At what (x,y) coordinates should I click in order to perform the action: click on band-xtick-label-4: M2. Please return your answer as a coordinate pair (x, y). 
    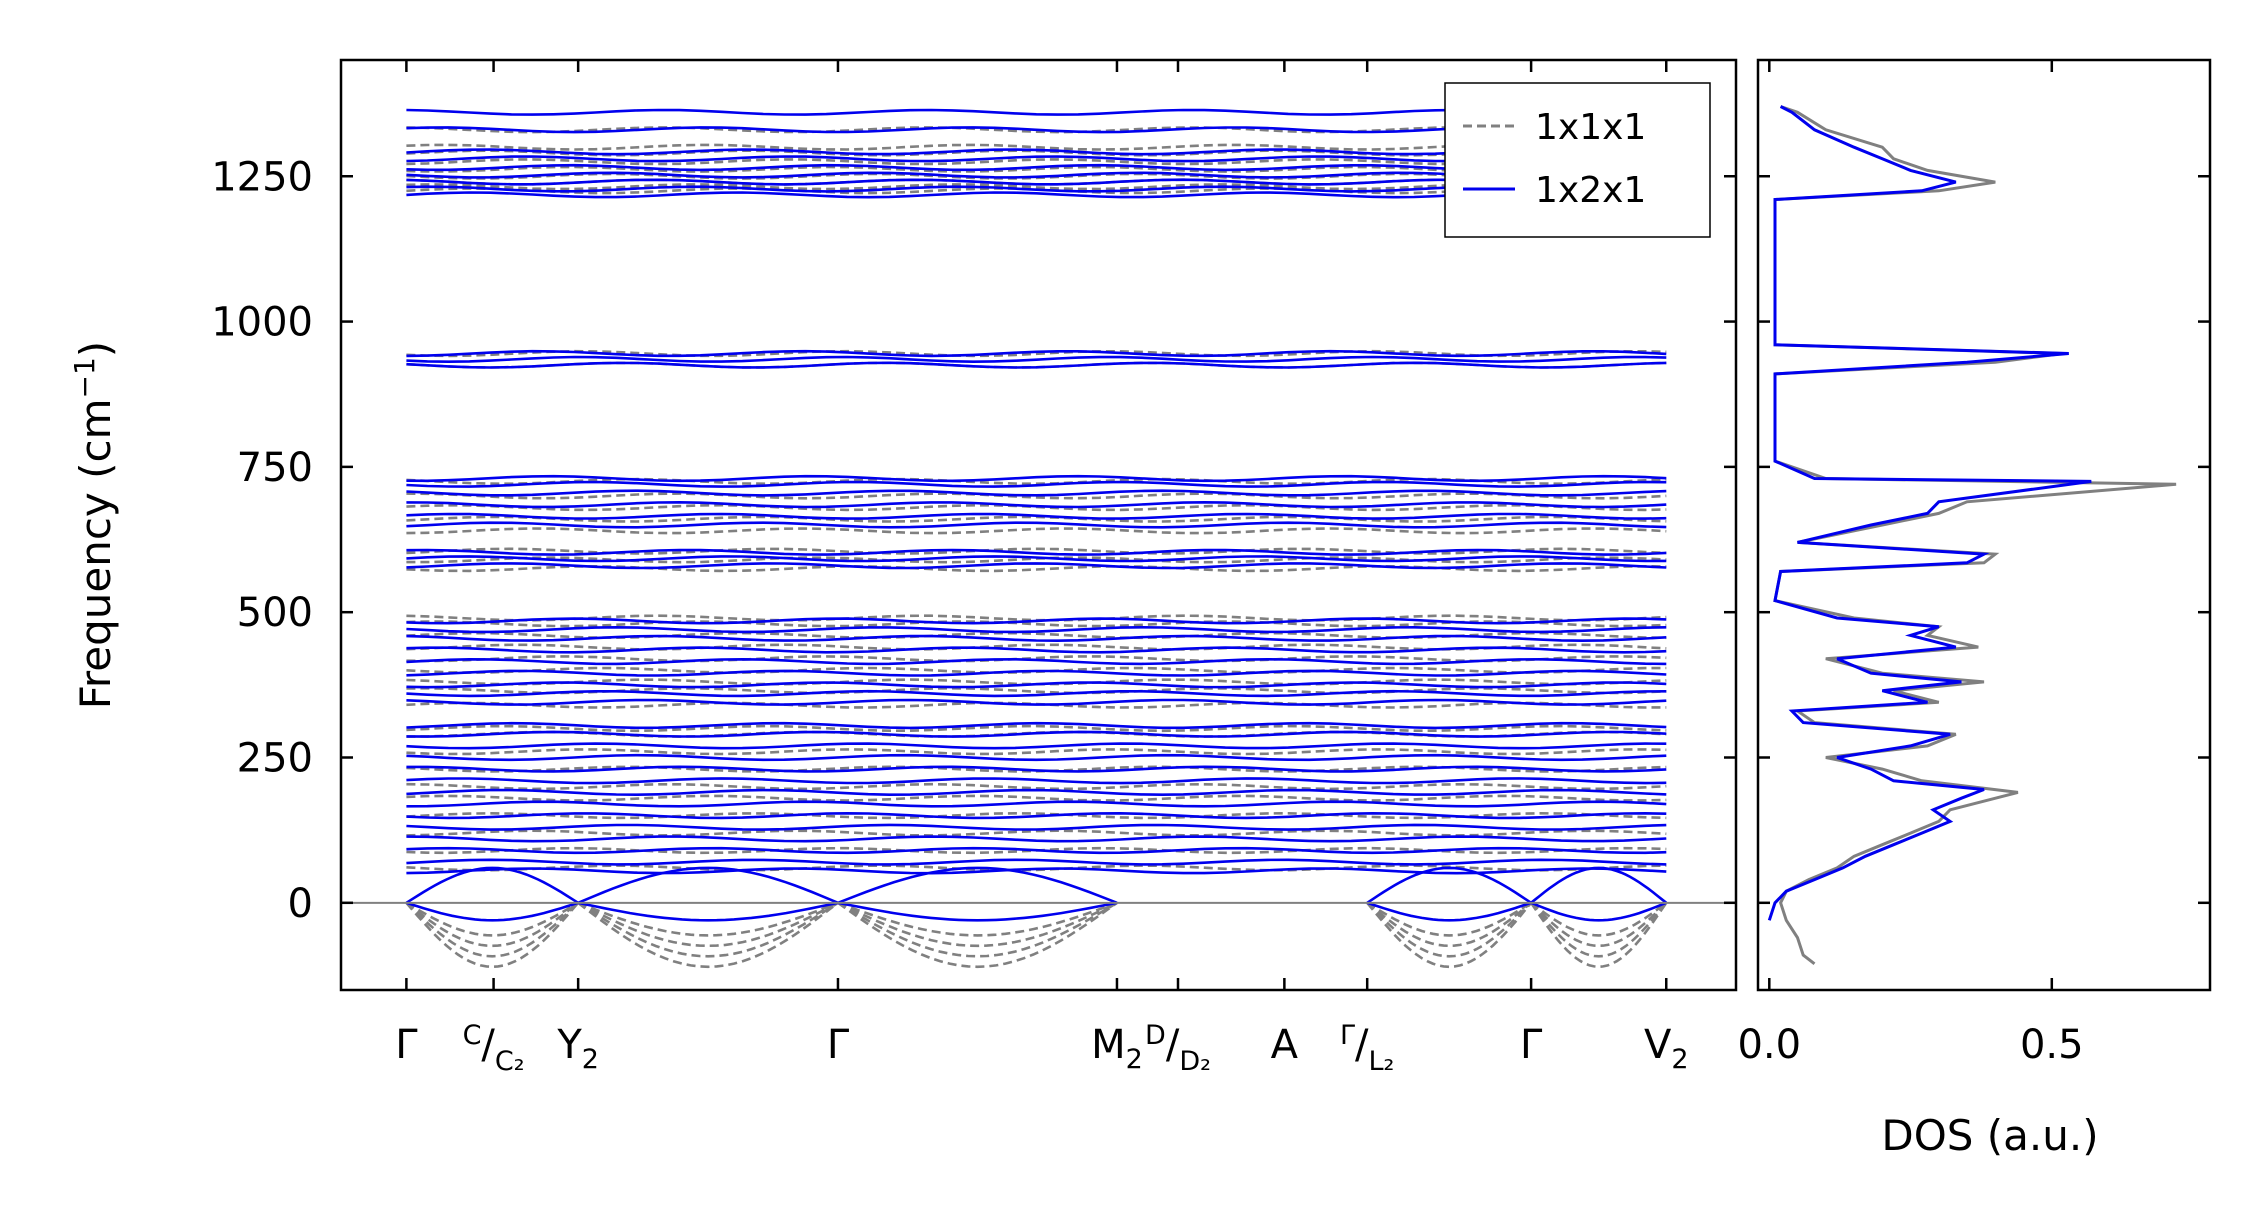
    Looking at the image, I should click on (1117, 1048).